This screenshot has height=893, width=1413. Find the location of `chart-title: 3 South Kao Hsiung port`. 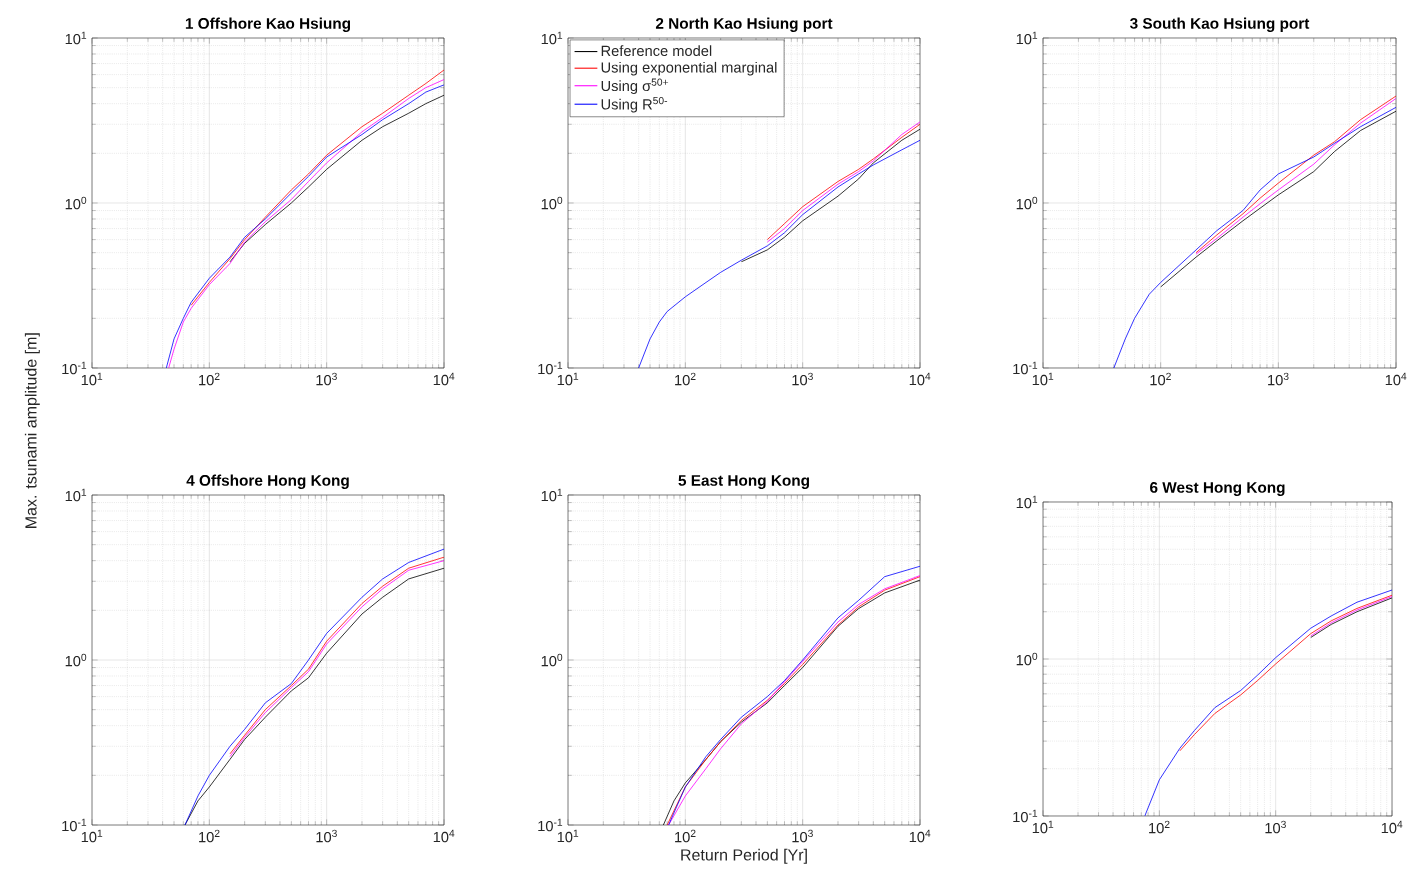

chart-title: 3 South Kao Hsiung port is located at coordinates (1220, 24).